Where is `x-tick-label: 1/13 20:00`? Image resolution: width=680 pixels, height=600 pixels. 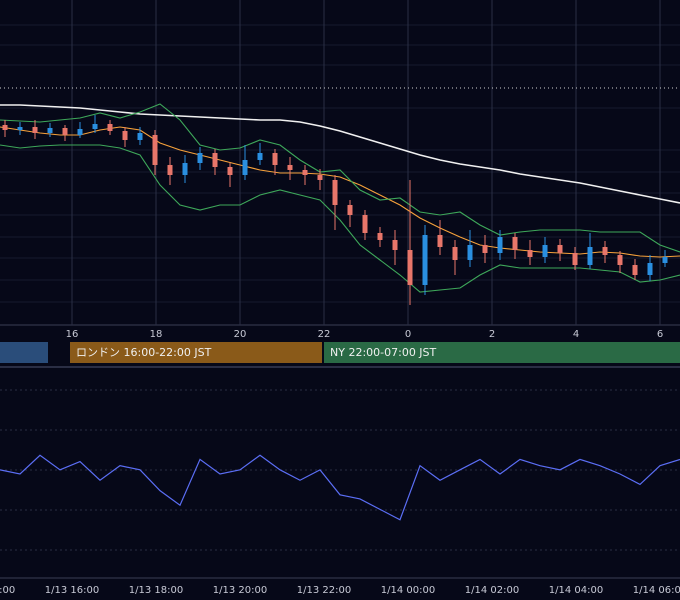 x-tick-label: 1/13 20:00 is located at coordinates (240, 590).